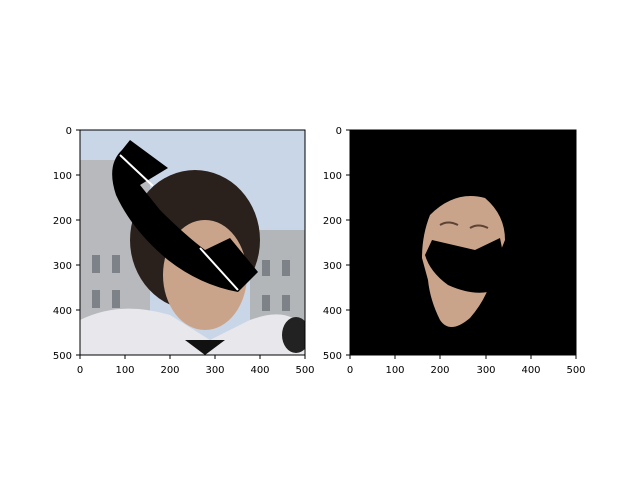 The width and height of the screenshot is (640, 480). I want to click on left-x-axis: 0 100 200 300 400 500, so click(196, 365).